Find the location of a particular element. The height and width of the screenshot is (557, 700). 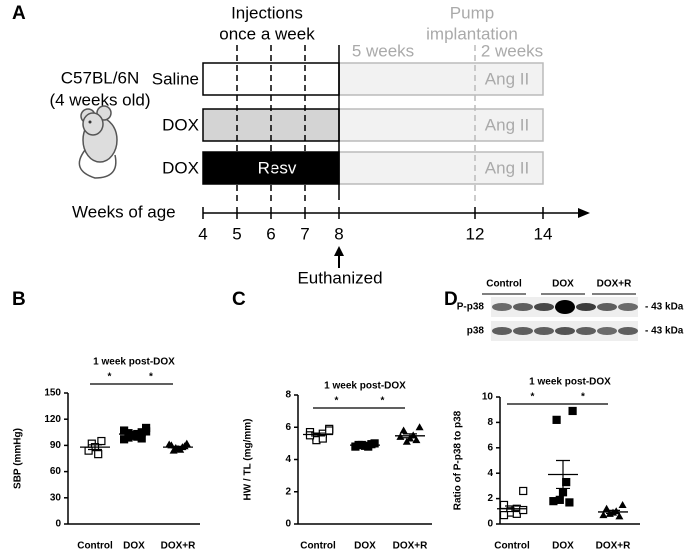

x-tick-label: DOX+R is located at coordinates (614, 546).